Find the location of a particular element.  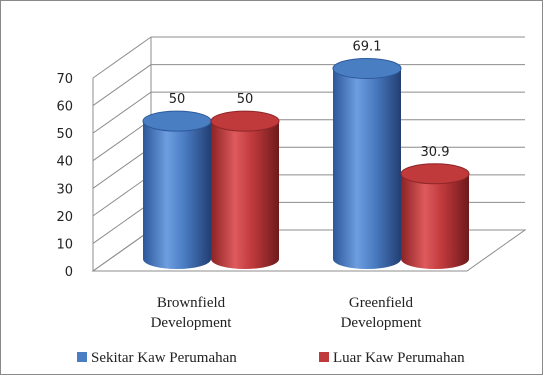

category-label: Brownfield is located at coordinates (191, 303).